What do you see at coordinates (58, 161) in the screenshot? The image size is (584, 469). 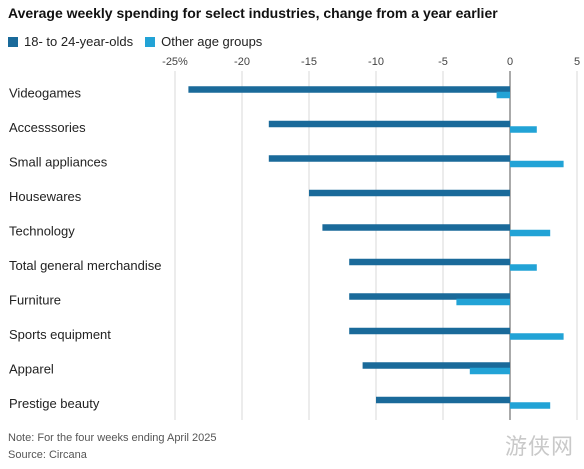 I see `category-label: Small appliances` at bounding box center [58, 161].